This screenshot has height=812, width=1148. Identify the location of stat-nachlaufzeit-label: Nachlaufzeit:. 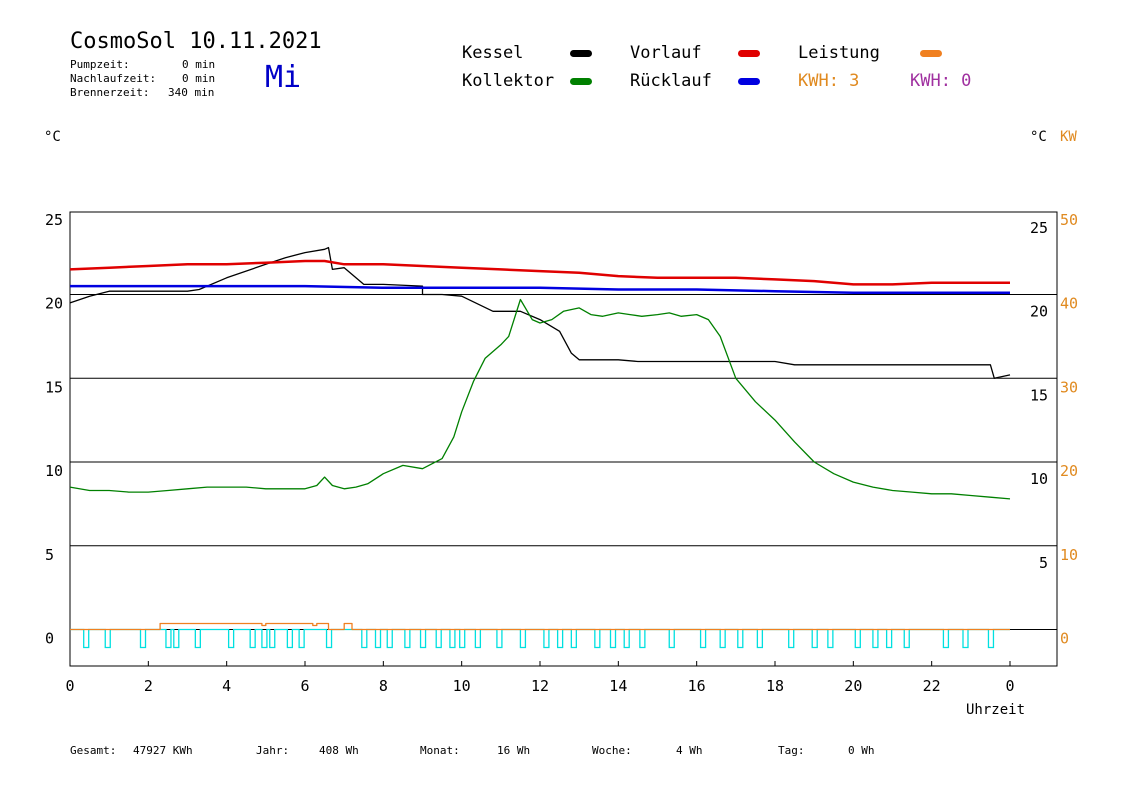
(113, 78).